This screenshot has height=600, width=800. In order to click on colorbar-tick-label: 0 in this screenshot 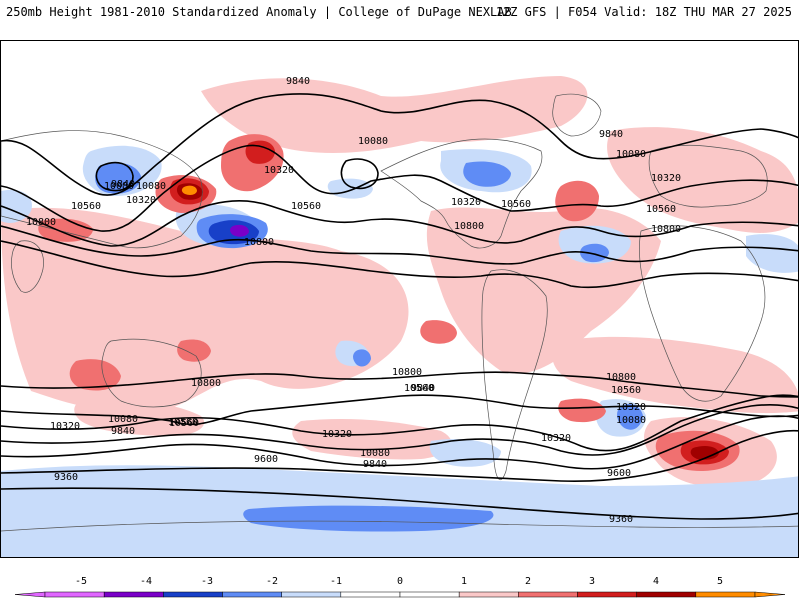, I will do `click(400, 581)`.